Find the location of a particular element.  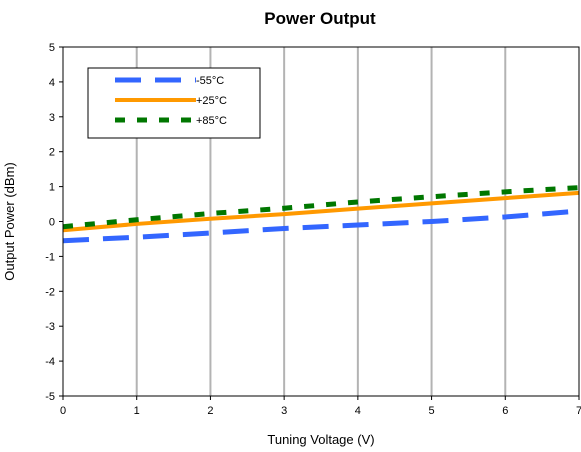

y-tick-label: 0 is located at coordinates (52, 223).